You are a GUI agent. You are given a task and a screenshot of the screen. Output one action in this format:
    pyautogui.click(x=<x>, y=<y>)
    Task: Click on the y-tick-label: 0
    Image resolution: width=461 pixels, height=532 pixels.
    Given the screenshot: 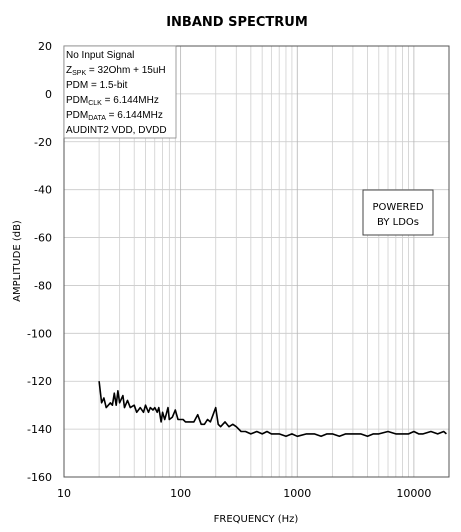 What is the action you would take?
    pyautogui.click(x=48, y=94)
    